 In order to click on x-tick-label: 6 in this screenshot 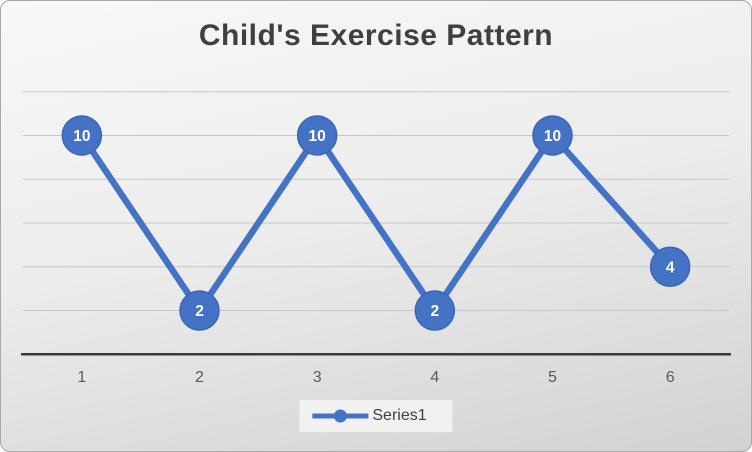, I will do `click(670, 377)`.